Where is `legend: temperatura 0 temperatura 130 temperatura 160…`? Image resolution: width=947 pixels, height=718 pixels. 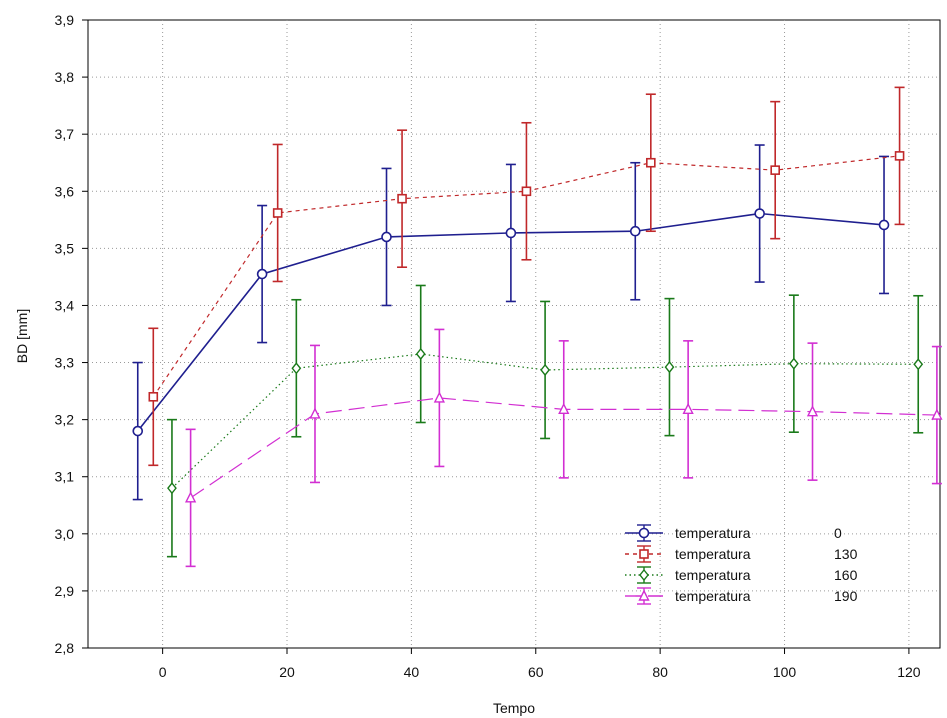
legend: temperatura 0 temperatura 130 temperatura 160… is located at coordinates (741, 564).